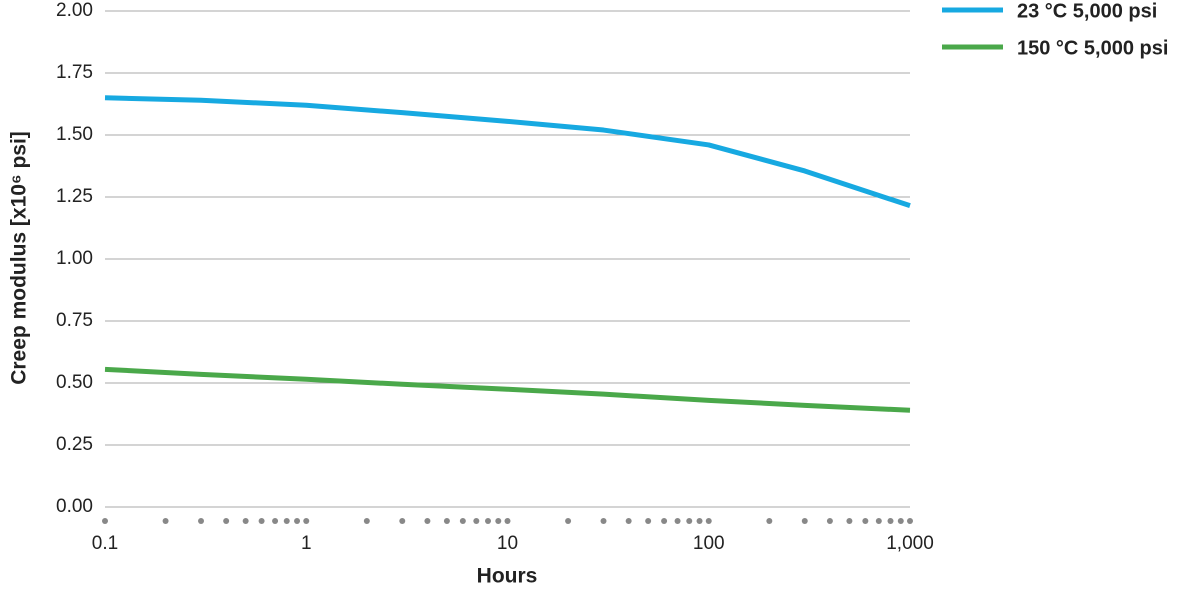  Describe the element at coordinates (74, 10) in the screenshot. I see `y-tick-label: 2.00` at that location.